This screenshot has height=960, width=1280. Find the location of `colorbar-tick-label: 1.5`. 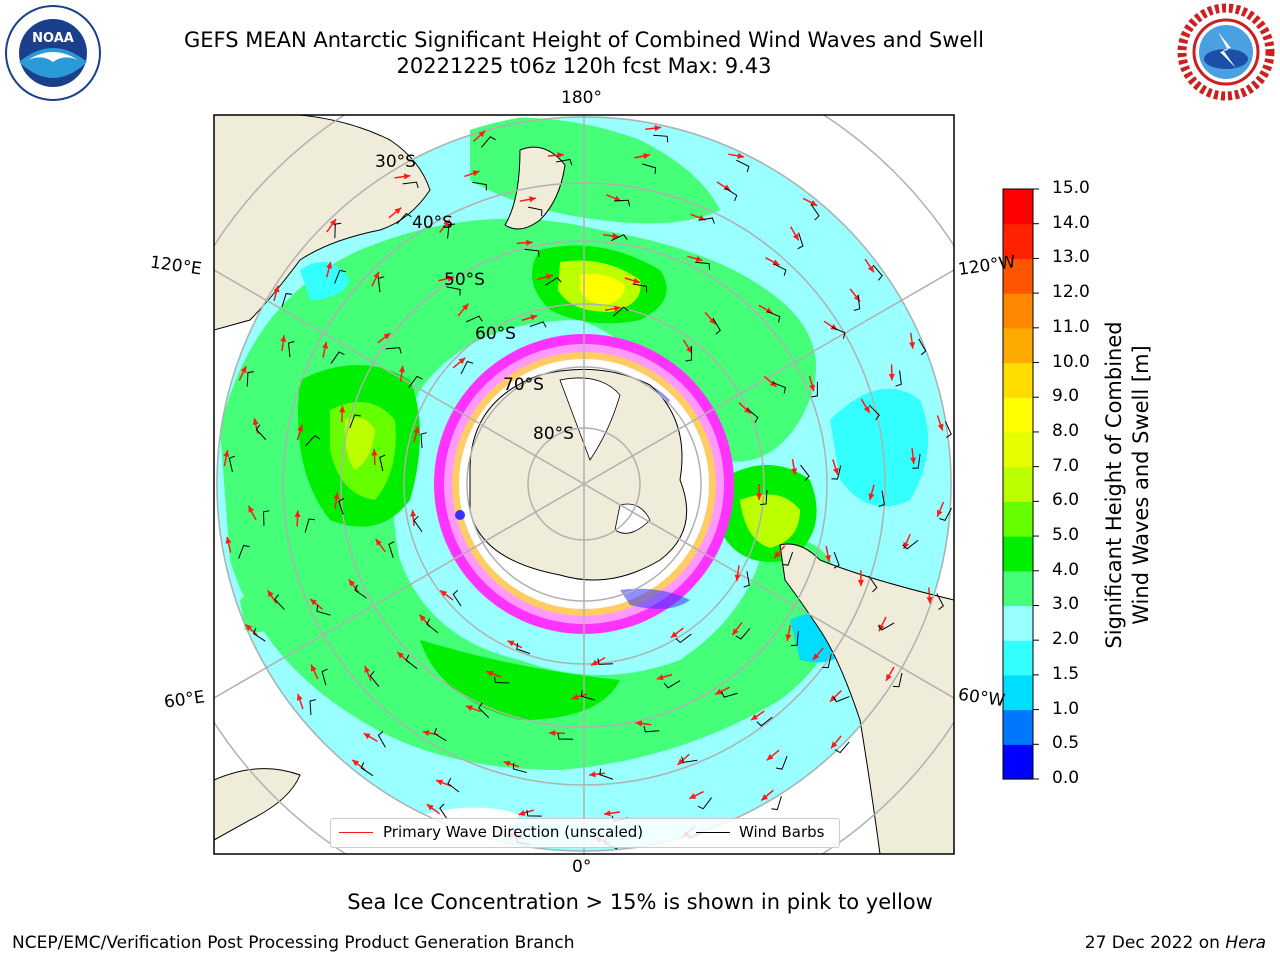

colorbar-tick-label: 1.5 is located at coordinates (1066, 673).